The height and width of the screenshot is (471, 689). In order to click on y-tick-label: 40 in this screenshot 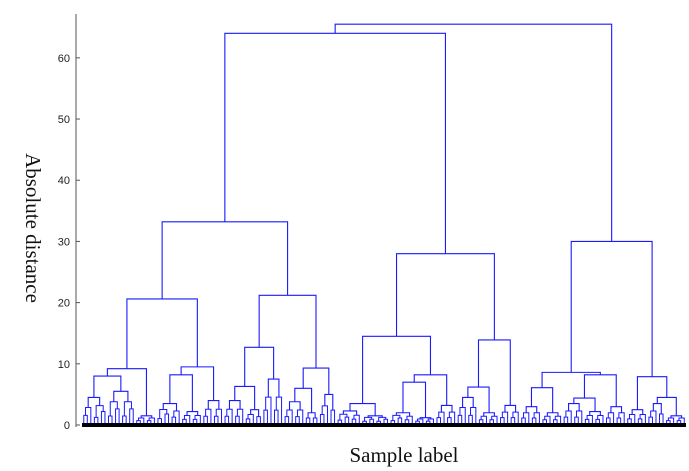, I will do `click(64, 181)`.